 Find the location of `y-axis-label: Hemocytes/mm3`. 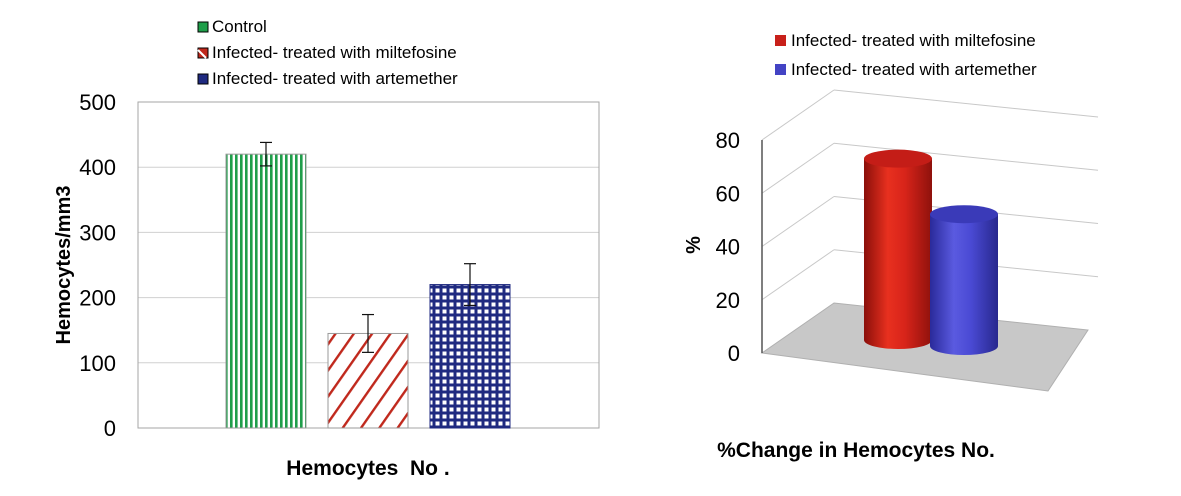

y-axis-label: Hemocytes/mm3 is located at coordinates (64, 265).